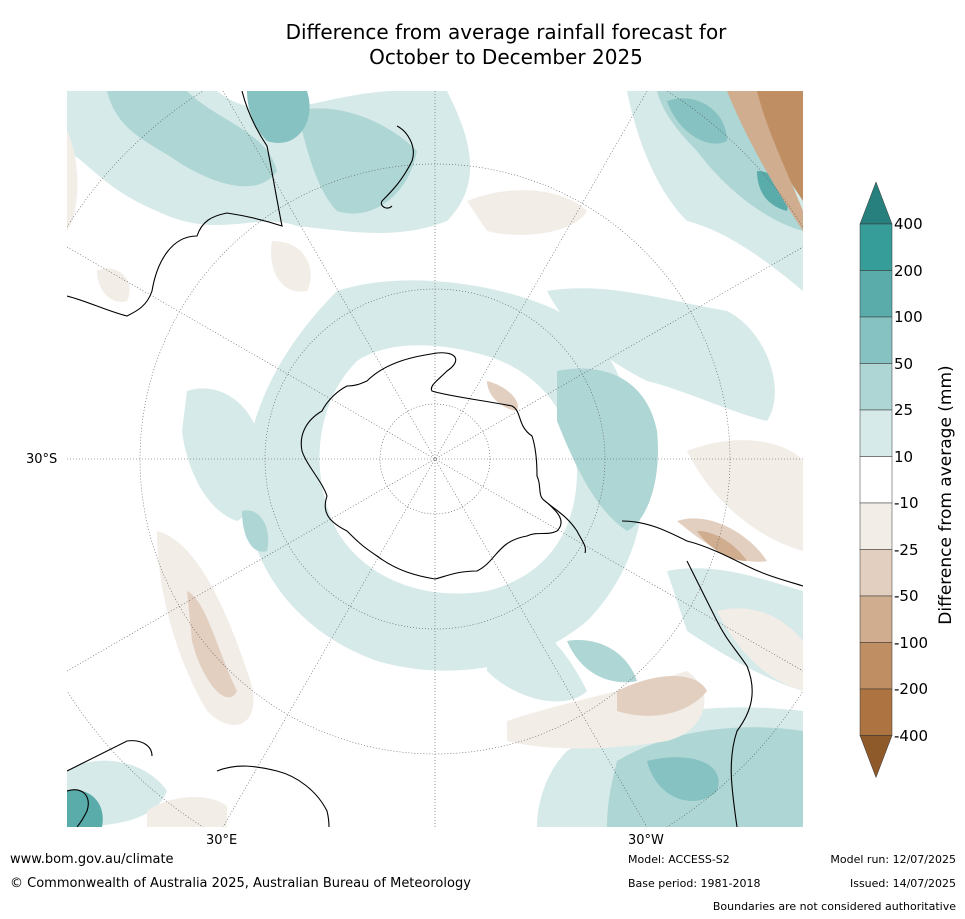 This screenshot has width=965, height=919. Describe the element at coordinates (679, 859) in the screenshot. I see `model-name: Model: ACCESS-S2` at that location.